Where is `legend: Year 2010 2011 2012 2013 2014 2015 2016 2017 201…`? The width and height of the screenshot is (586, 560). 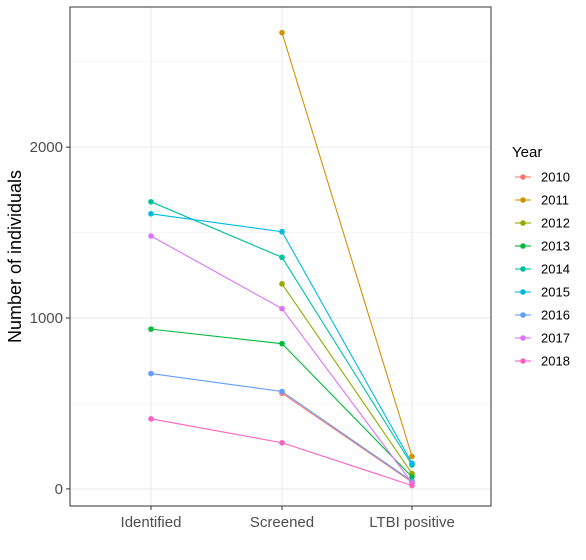 legend: Year 2010 2011 2012 2013 2014 2015 2016 2017 201… is located at coordinates (541, 256).